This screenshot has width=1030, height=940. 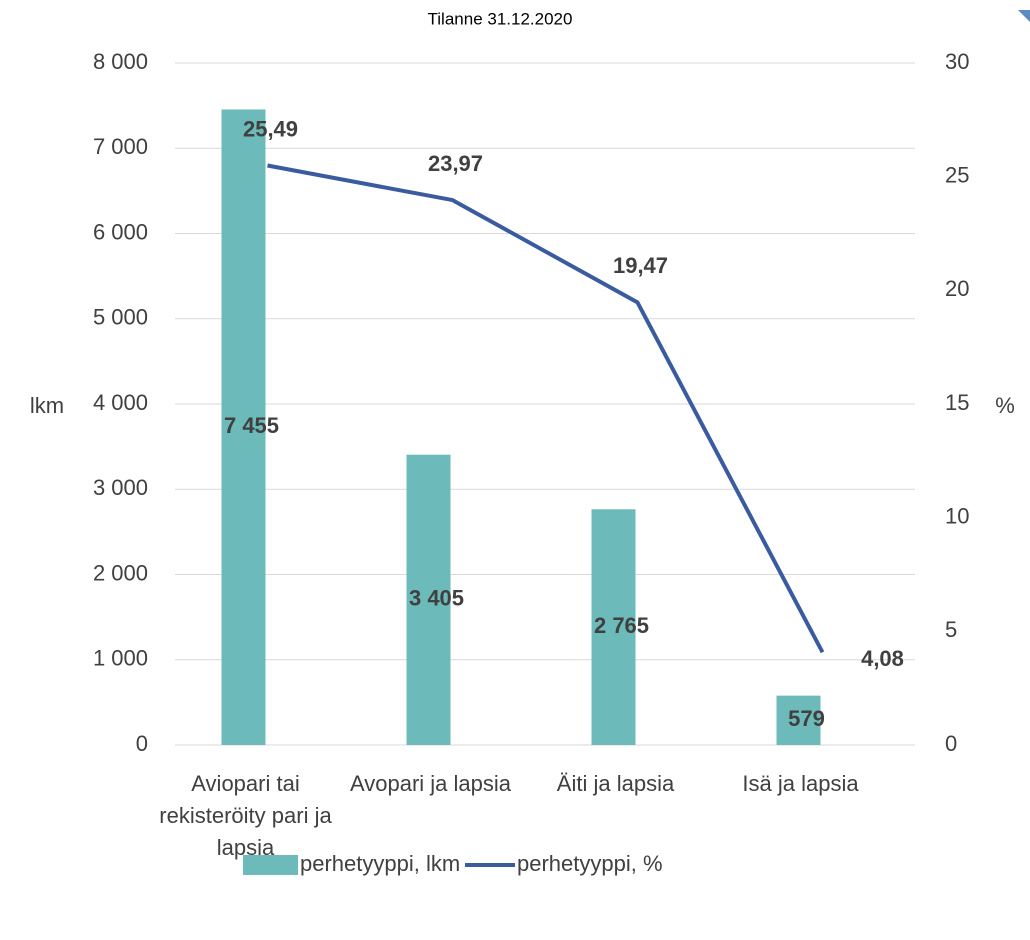 I want to click on y-tick-label: 4 000, so click(x=120, y=402).